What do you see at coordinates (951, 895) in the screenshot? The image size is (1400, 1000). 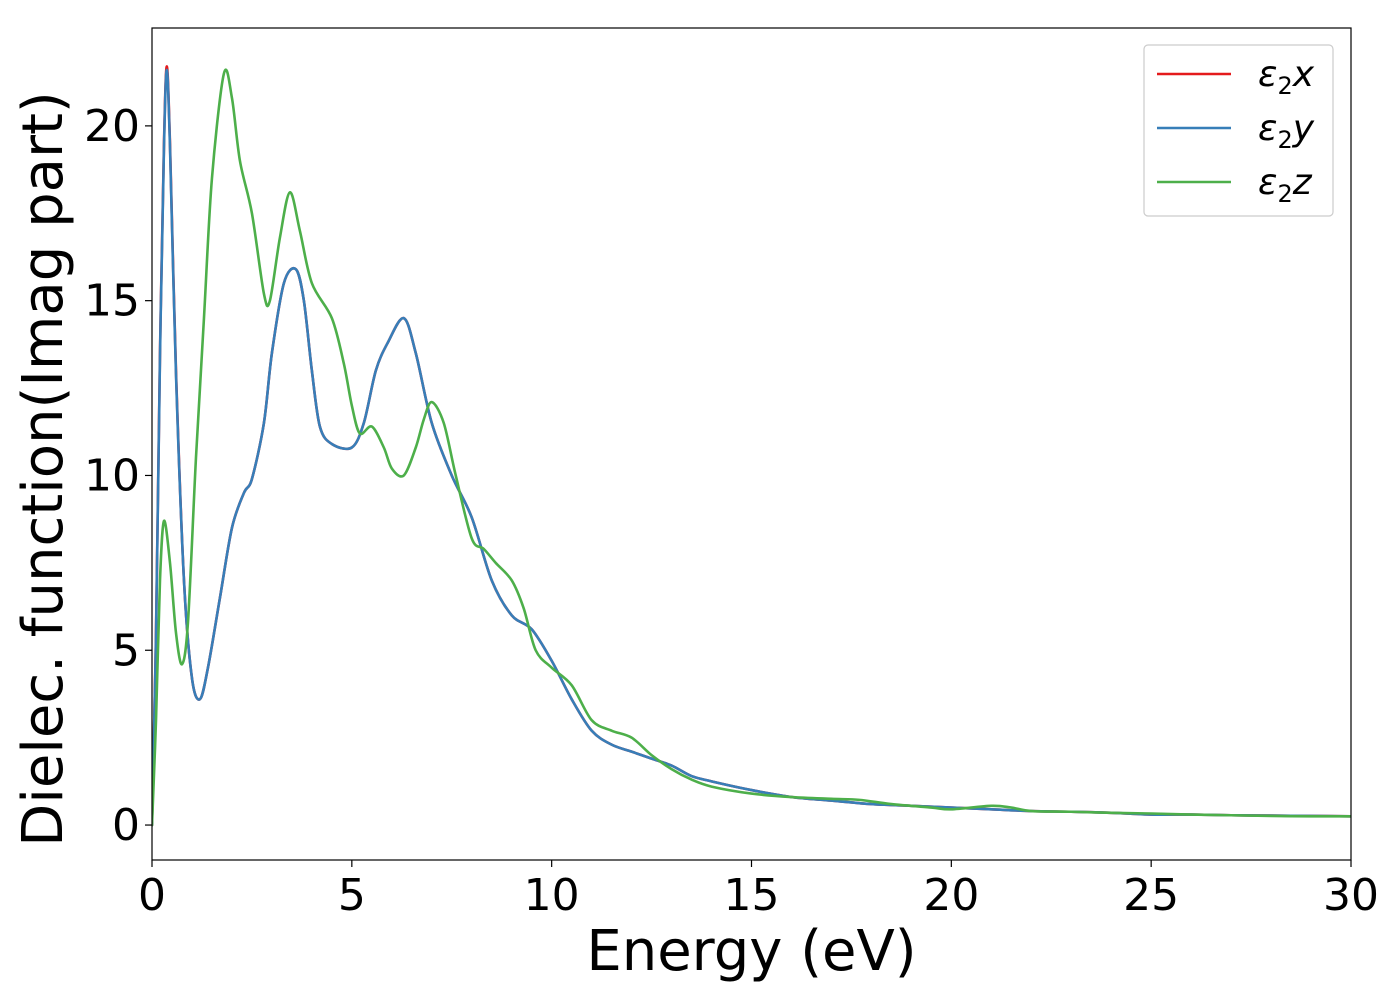 I see `x-tick-label: 20` at bounding box center [951, 895].